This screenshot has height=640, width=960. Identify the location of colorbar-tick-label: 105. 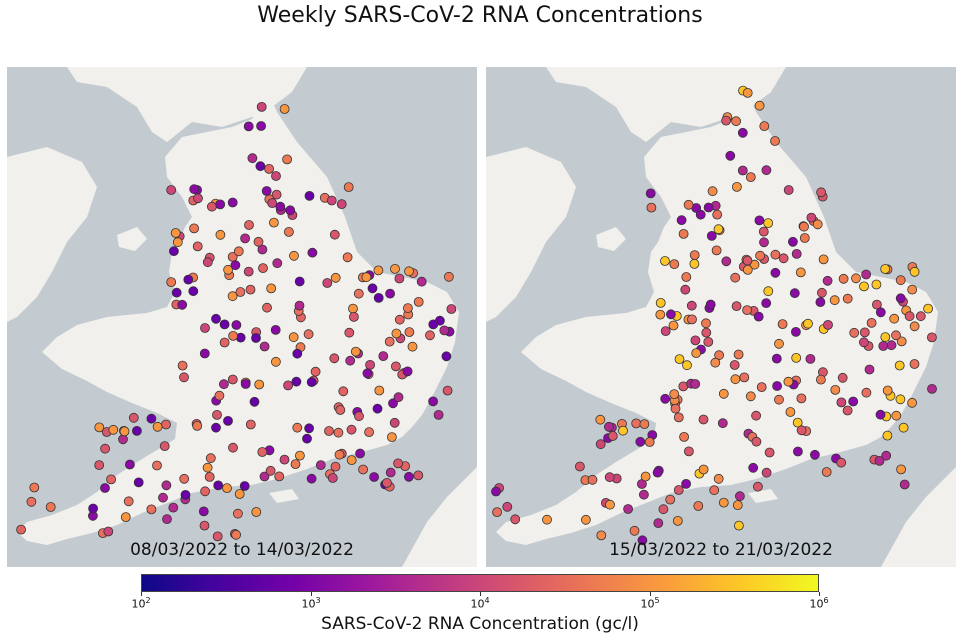
(650, 603).